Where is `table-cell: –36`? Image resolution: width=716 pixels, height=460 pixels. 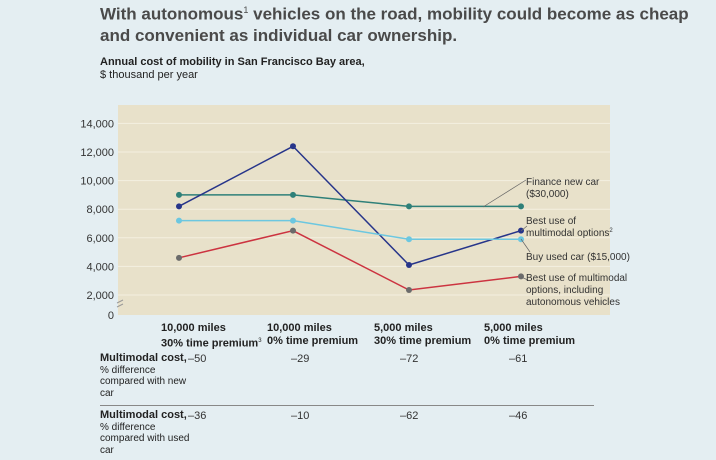 table-cell: –36 is located at coordinates (197, 416).